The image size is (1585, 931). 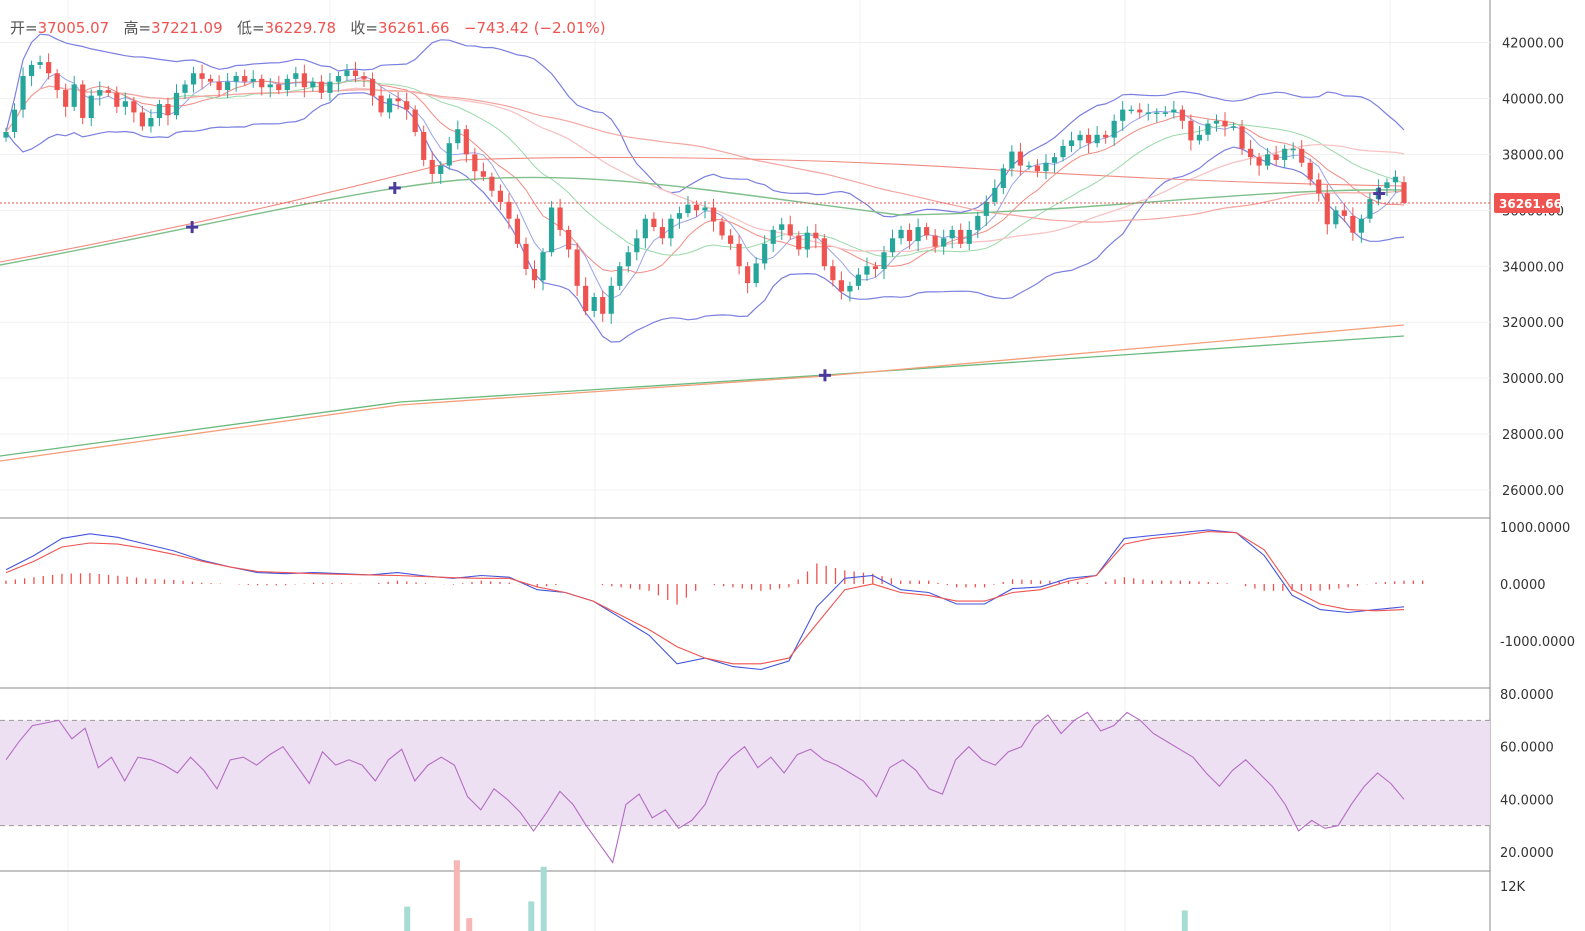 What do you see at coordinates (137, 28) in the screenshot?
I see `high-label: 高=` at bounding box center [137, 28].